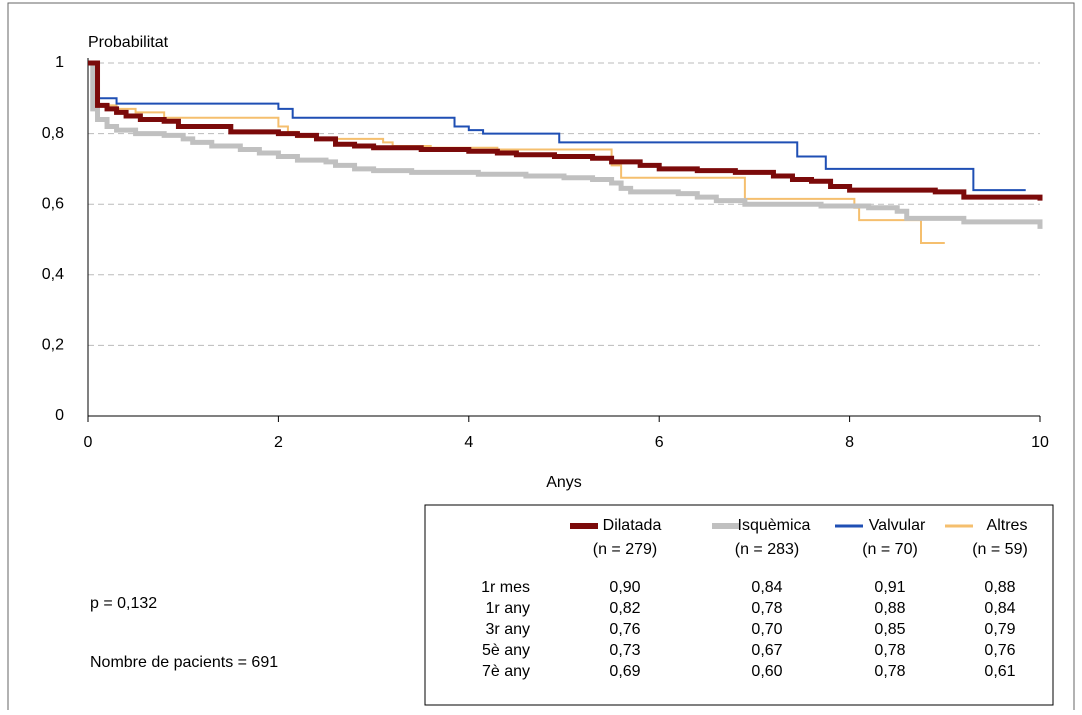 Image resolution: width=1082 pixels, height=715 pixels. What do you see at coordinates (128, 42) in the screenshot?
I see `y-axis-title: Probabilitat` at bounding box center [128, 42].